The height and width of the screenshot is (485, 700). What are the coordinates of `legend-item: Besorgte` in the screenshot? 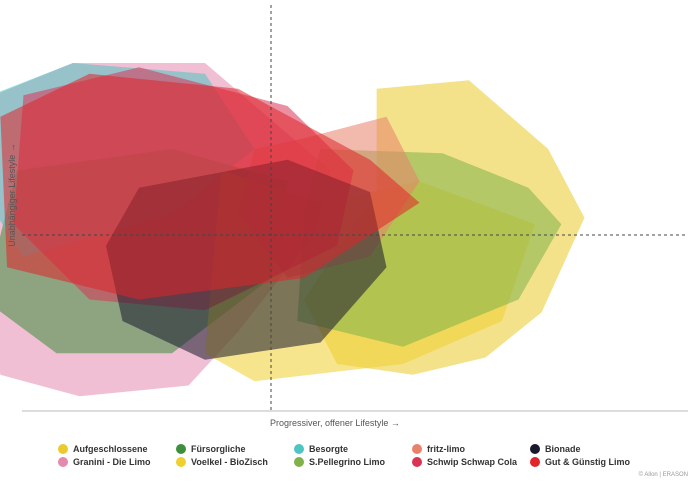 It's located at (353, 449).